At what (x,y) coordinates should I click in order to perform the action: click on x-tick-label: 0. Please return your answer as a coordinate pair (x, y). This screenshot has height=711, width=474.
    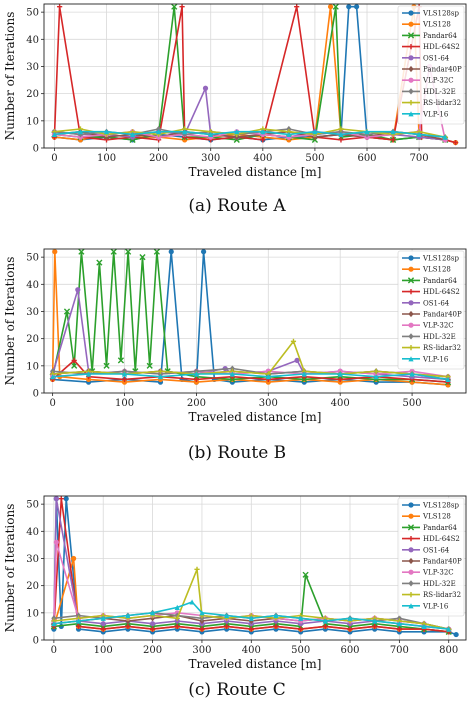
    Looking at the image, I should click on (52, 403).